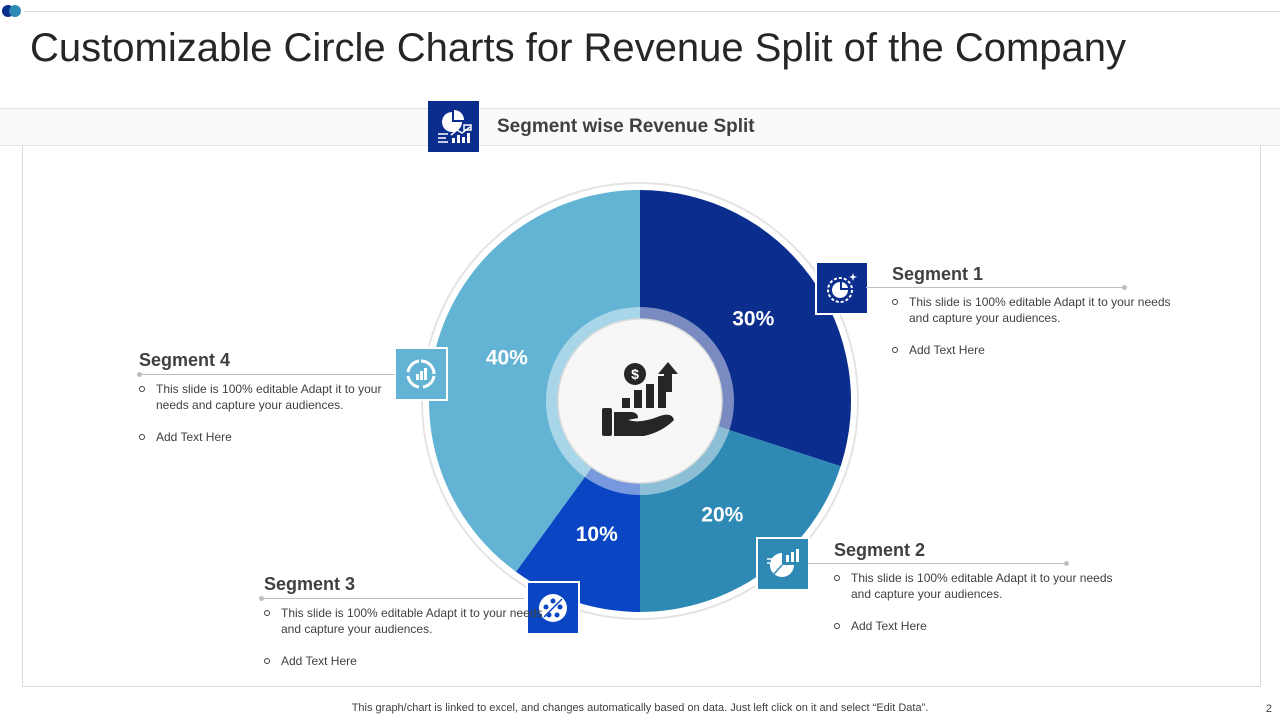  Describe the element at coordinates (453, 126) in the screenshot. I see `pie-chart-growth-icon` at that location.